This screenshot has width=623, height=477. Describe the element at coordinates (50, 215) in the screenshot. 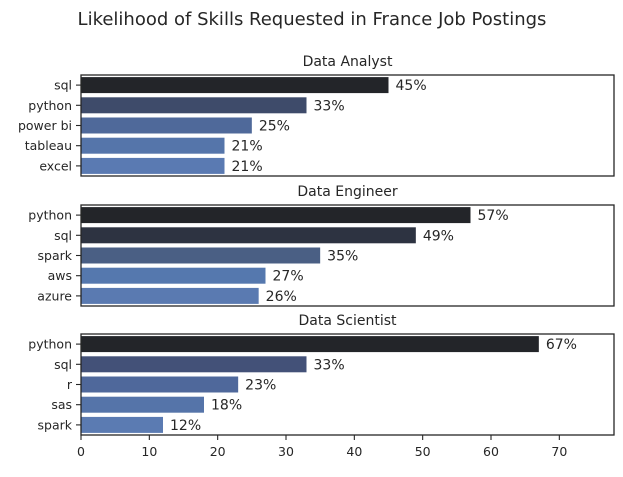

I see `y-tick-label-data-engineer-python: python` at that location.